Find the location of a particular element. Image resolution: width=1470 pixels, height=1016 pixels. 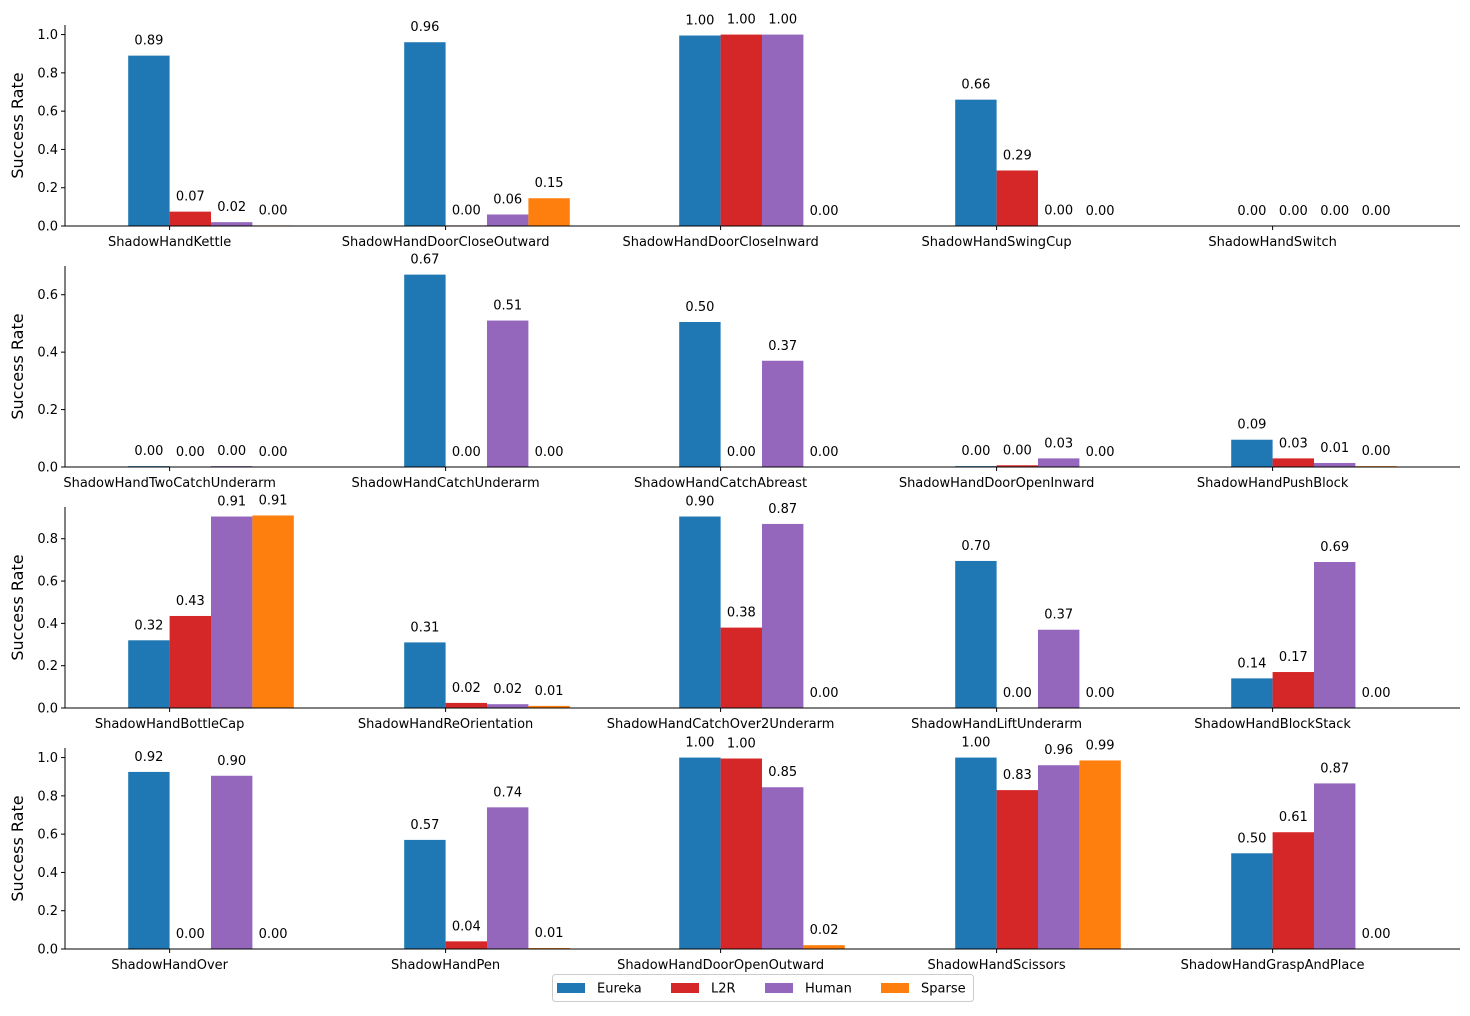

value-label-eureka-ShadowHandGraspAndPlace: 0.50 is located at coordinates (1251, 838).